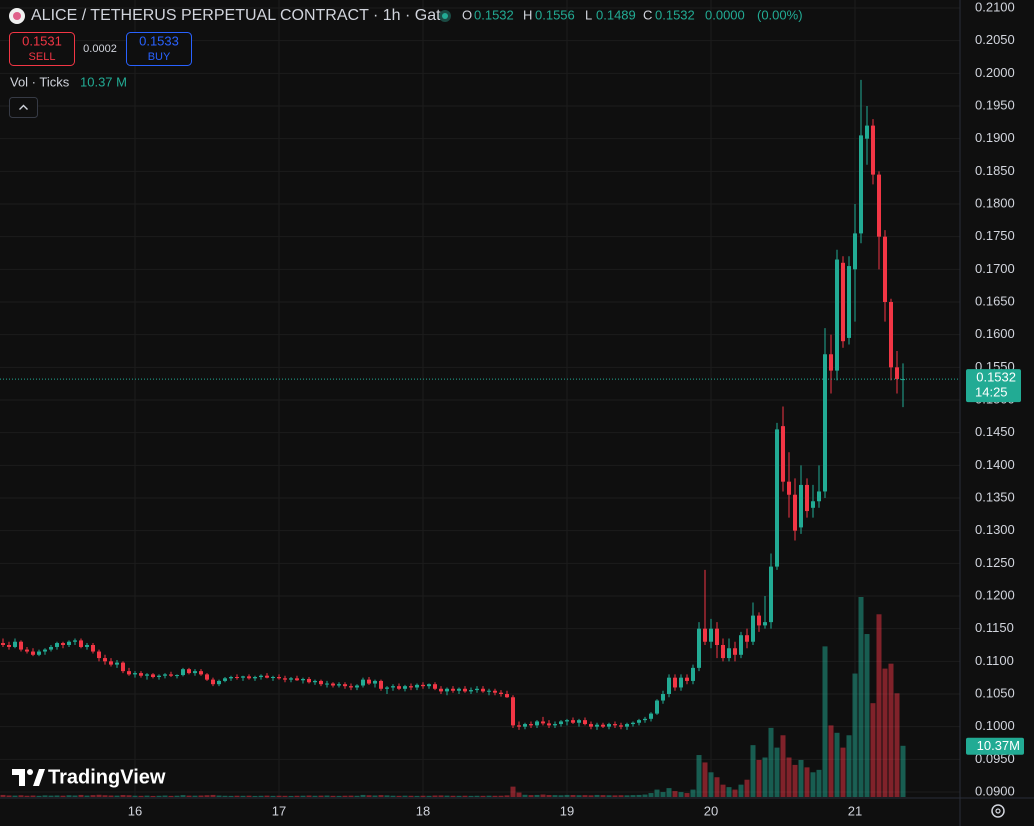  Describe the element at coordinates (107, 777) in the screenshot. I see `brand-name: TradingView` at that location.